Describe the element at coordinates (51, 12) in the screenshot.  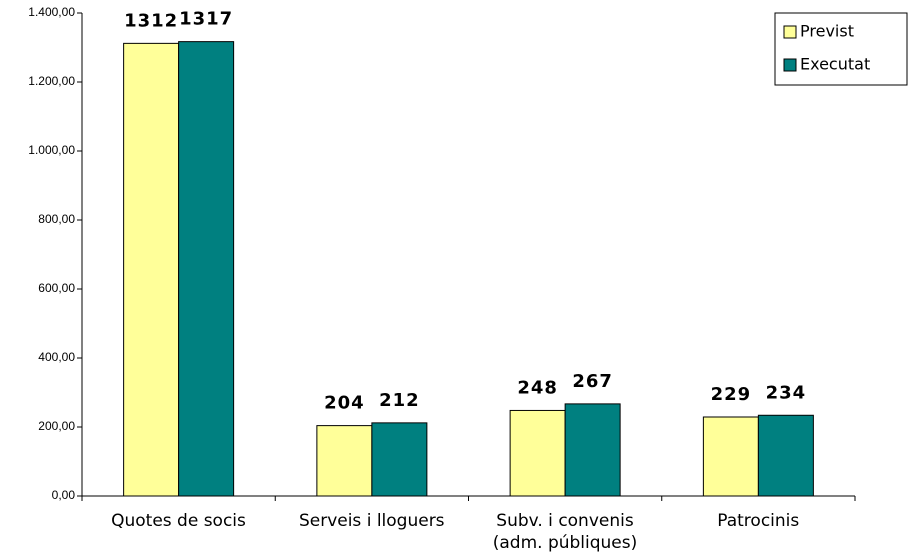
I see `y-tick-label: 1.400,00` at that location.